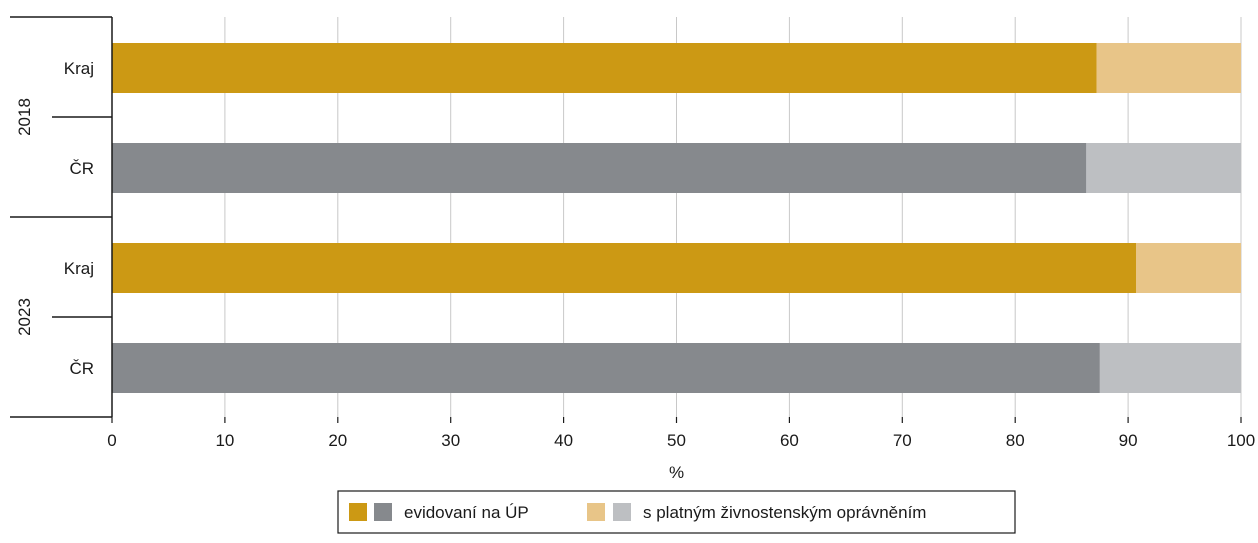  I want to click on x-tick-label-0: 0, so click(111, 440).